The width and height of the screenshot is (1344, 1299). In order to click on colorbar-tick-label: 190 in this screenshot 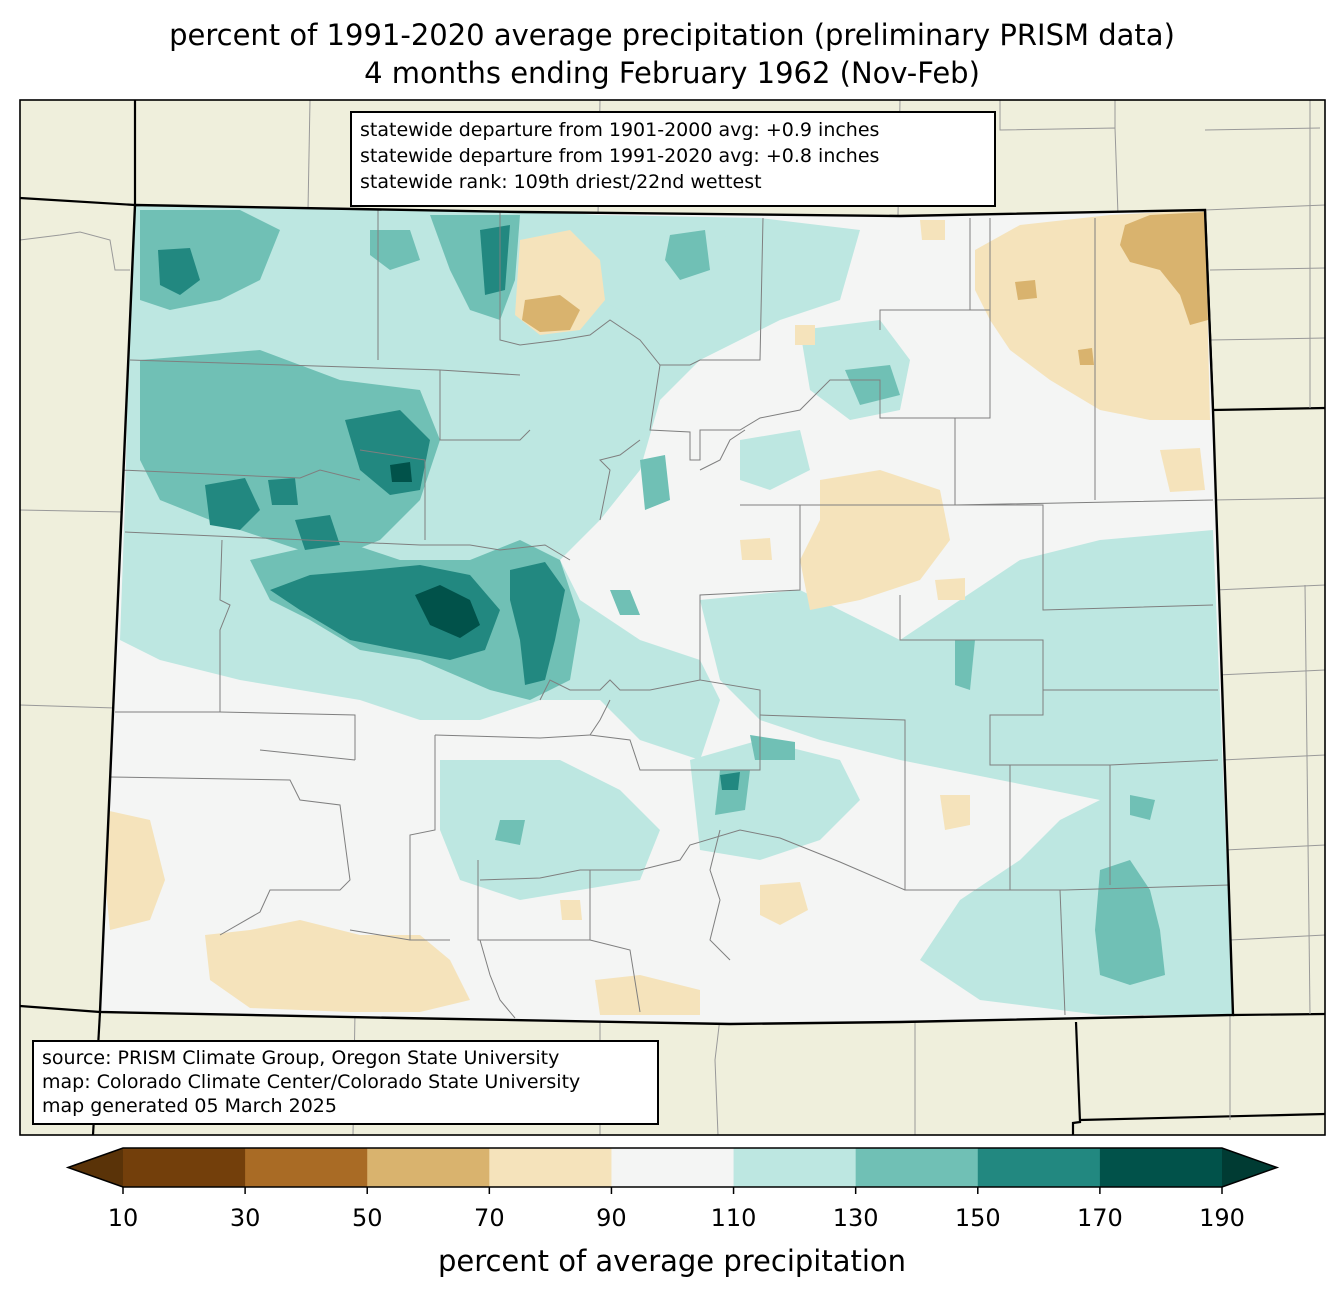, I will do `click(1222, 1218)`.